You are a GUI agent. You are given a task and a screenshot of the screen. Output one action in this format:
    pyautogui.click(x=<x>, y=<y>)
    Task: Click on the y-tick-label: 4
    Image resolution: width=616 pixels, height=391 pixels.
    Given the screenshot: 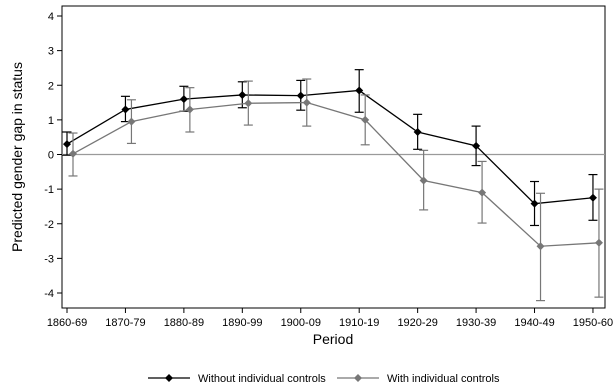 What is the action you would take?
    pyautogui.click(x=51, y=17)
    